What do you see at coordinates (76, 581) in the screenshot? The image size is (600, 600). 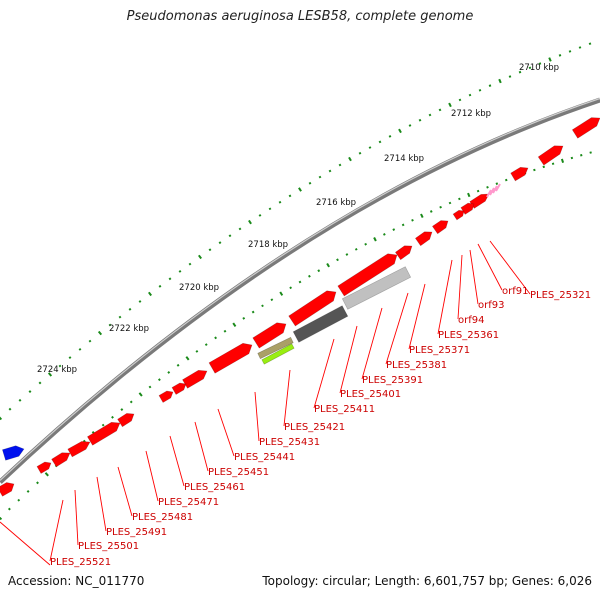 I see `accession-text: Accession: NC_011770` at bounding box center [76, 581].